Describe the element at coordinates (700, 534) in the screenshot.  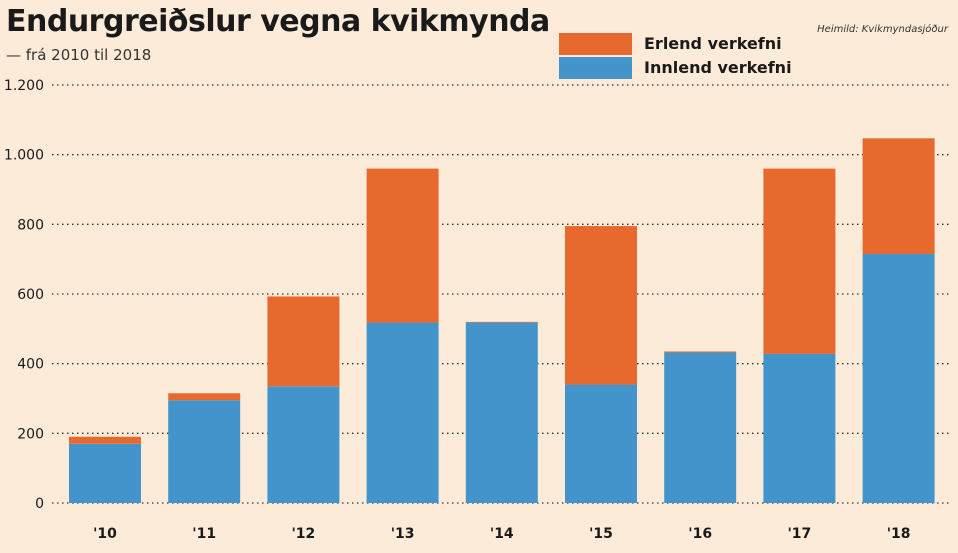
I see `x-tick-label: '16` at that location.